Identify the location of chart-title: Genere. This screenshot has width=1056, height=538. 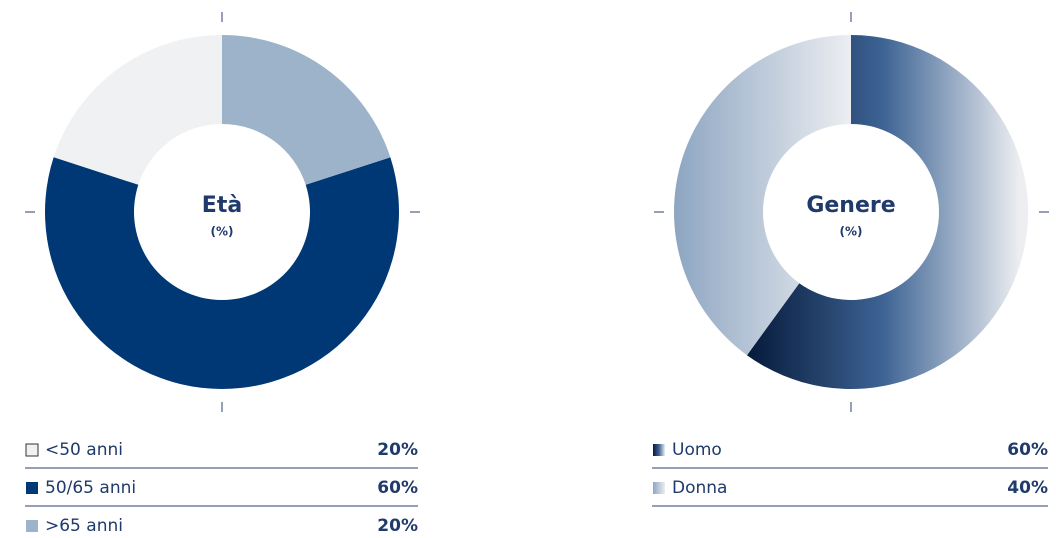
(850, 205).